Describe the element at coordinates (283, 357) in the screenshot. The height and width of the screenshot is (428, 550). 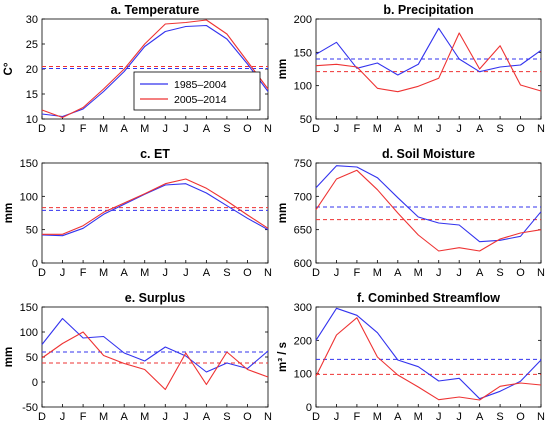
I see `y-axis-label: m³ / s` at that location.